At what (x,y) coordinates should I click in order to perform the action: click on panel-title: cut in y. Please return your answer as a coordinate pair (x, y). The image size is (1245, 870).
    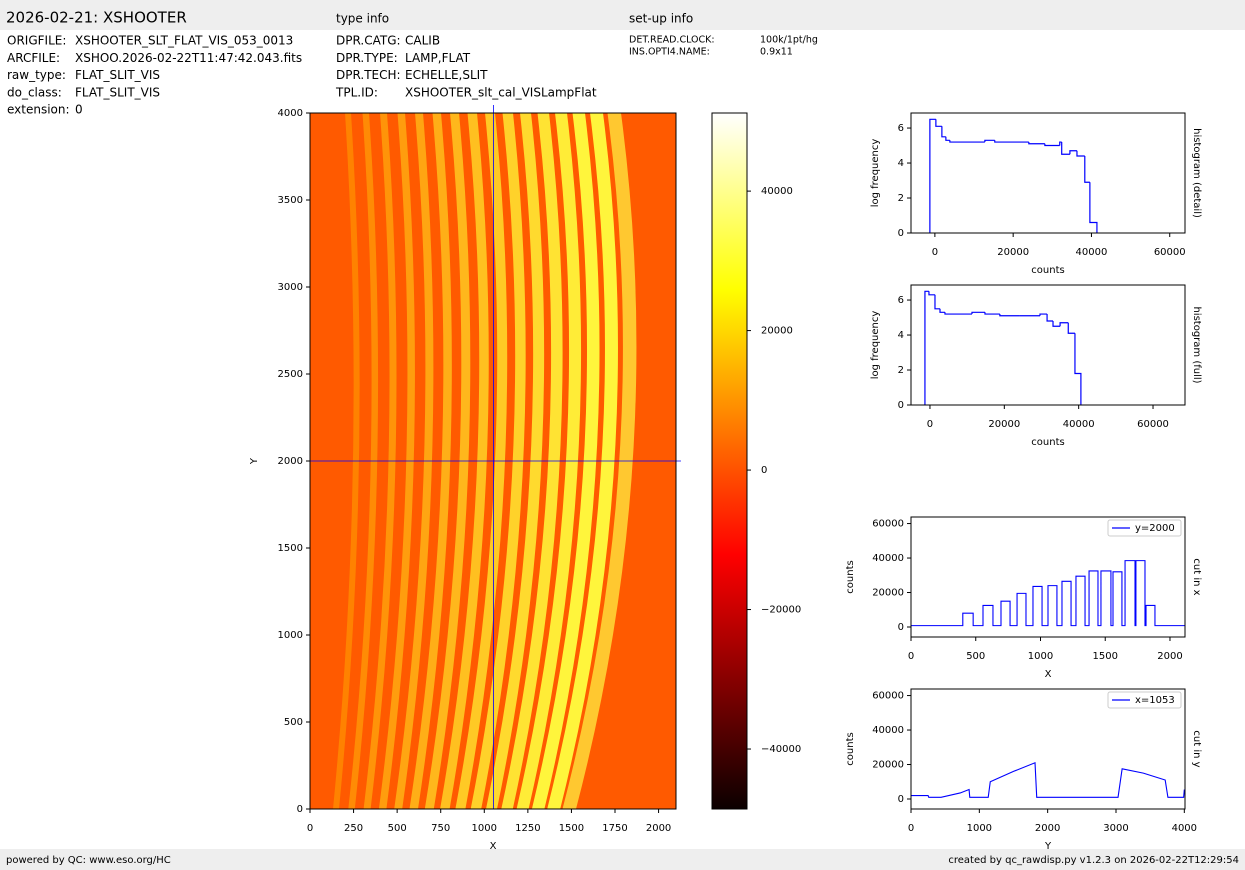
    Looking at the image, I should click on (1196, 748).